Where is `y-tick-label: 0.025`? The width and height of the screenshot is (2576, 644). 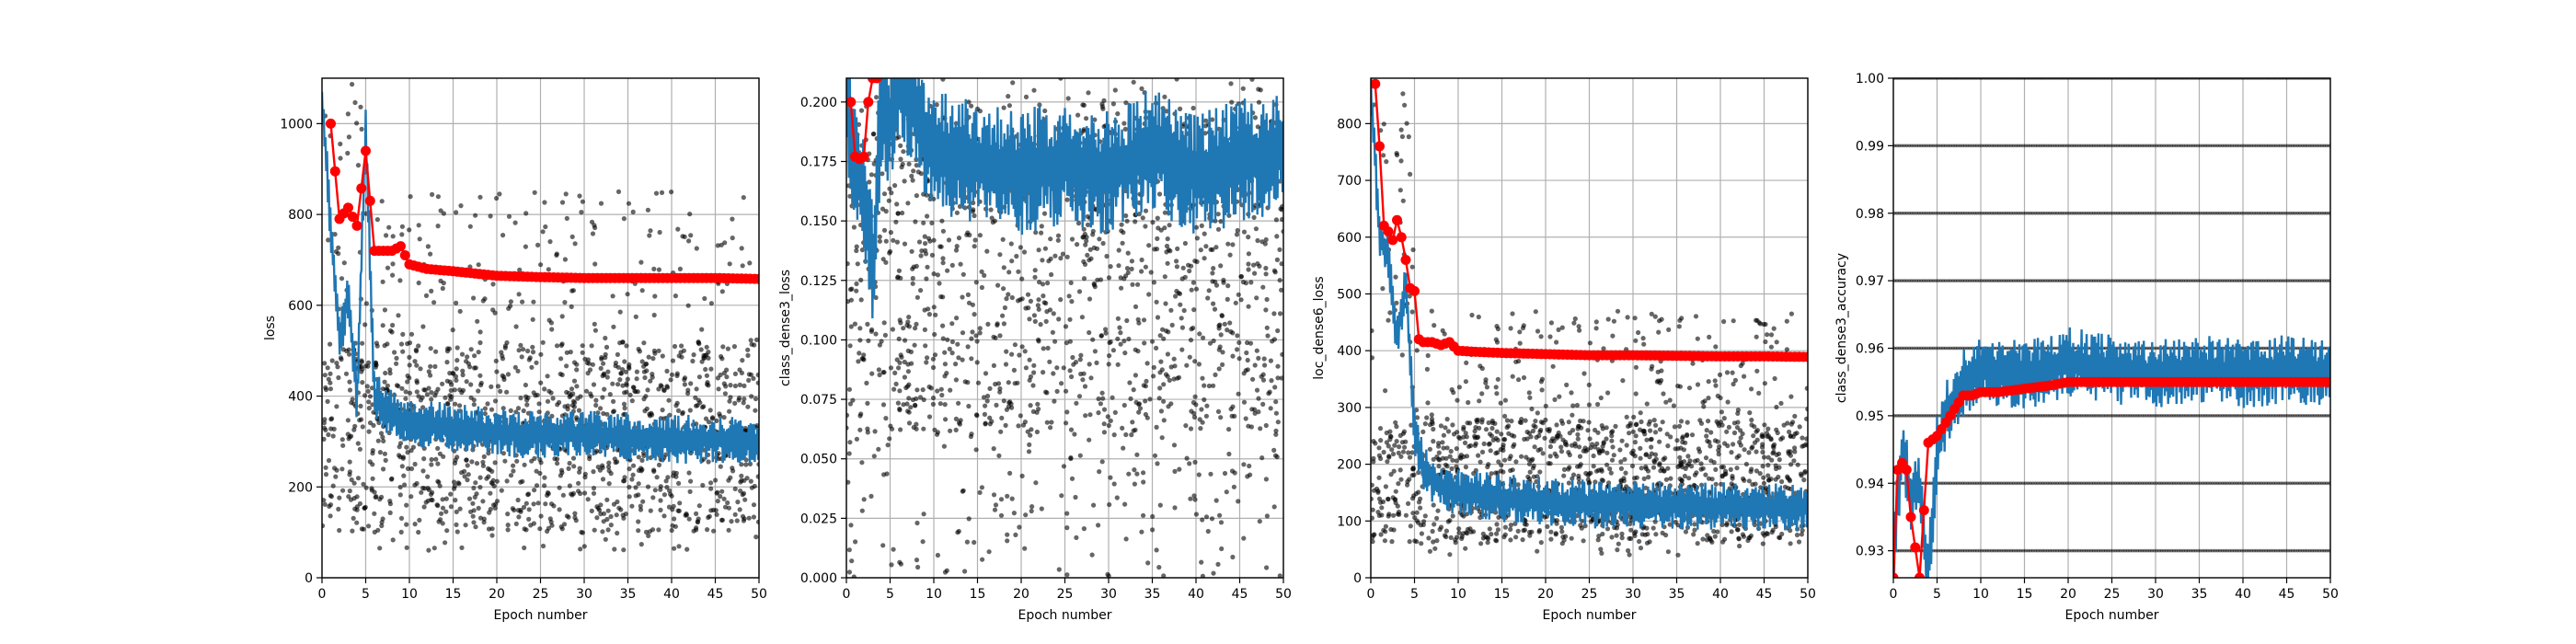 y-tick-label: 0.025 is located at coordinates (818, 519).